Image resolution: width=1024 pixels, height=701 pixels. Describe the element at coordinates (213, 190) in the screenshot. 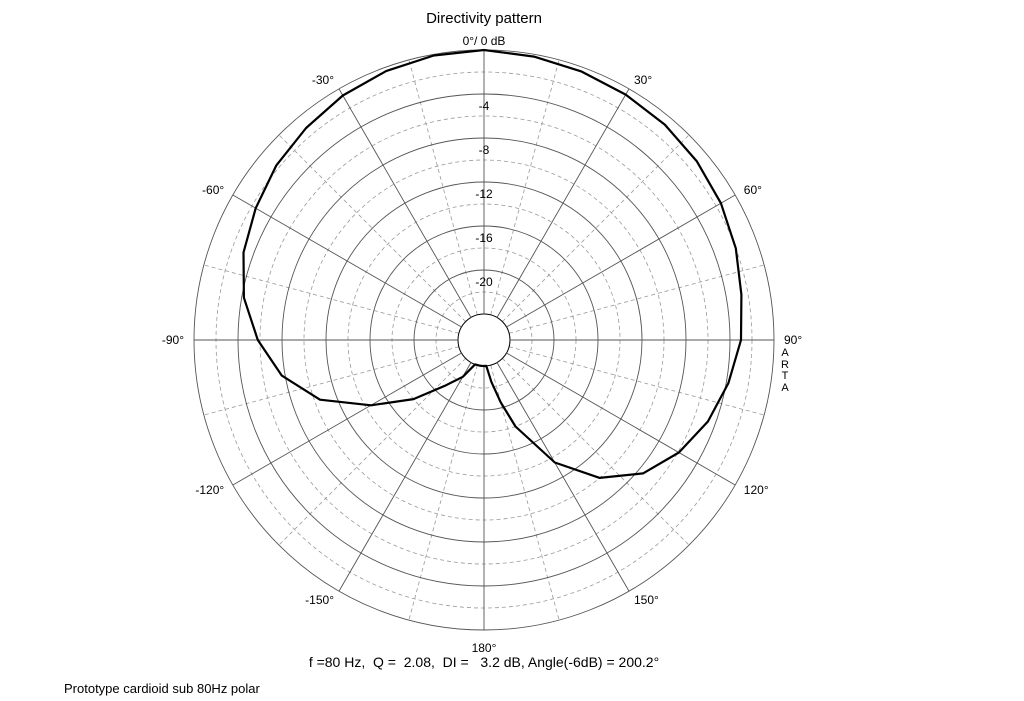

I see `angle-tick-label: -60°` at that location.